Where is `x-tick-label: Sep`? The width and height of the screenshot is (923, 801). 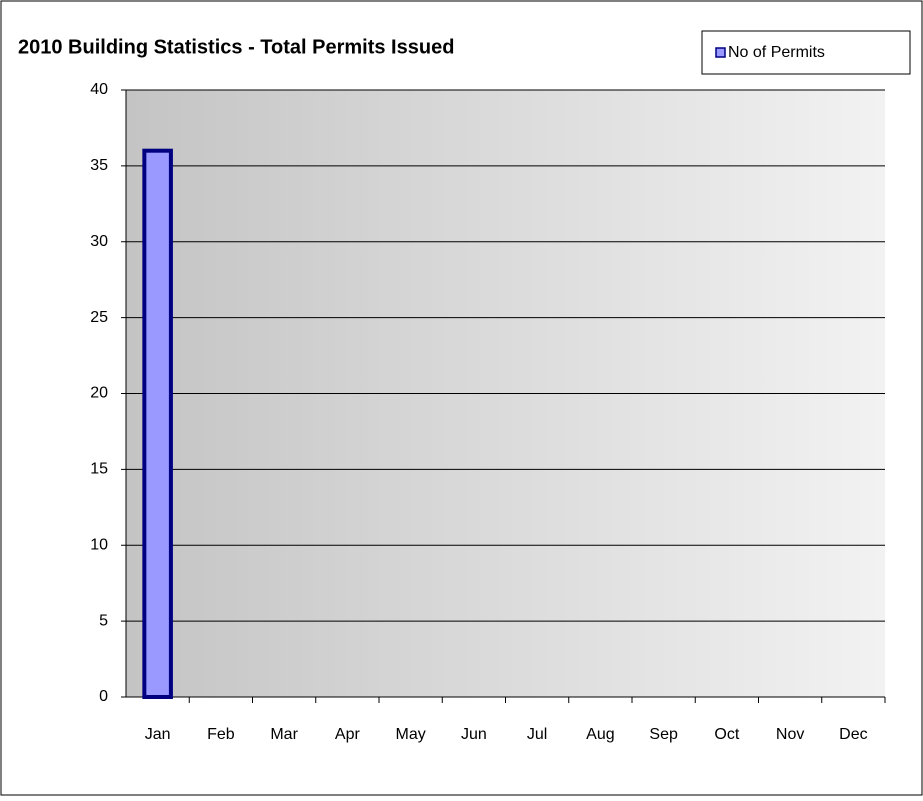
x-tick-label: Sep is located at coordinates (663, 734).